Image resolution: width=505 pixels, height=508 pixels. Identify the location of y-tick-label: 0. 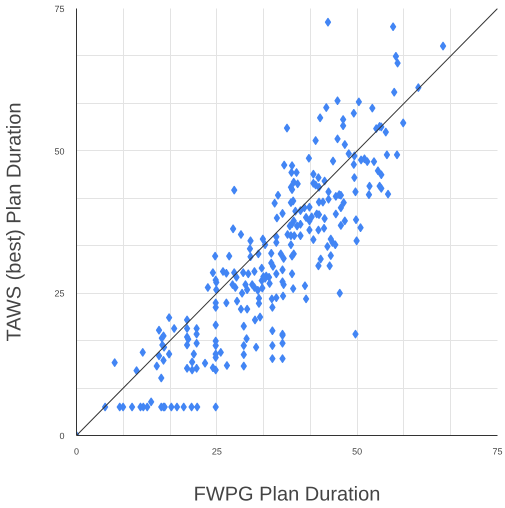
(62, 436).